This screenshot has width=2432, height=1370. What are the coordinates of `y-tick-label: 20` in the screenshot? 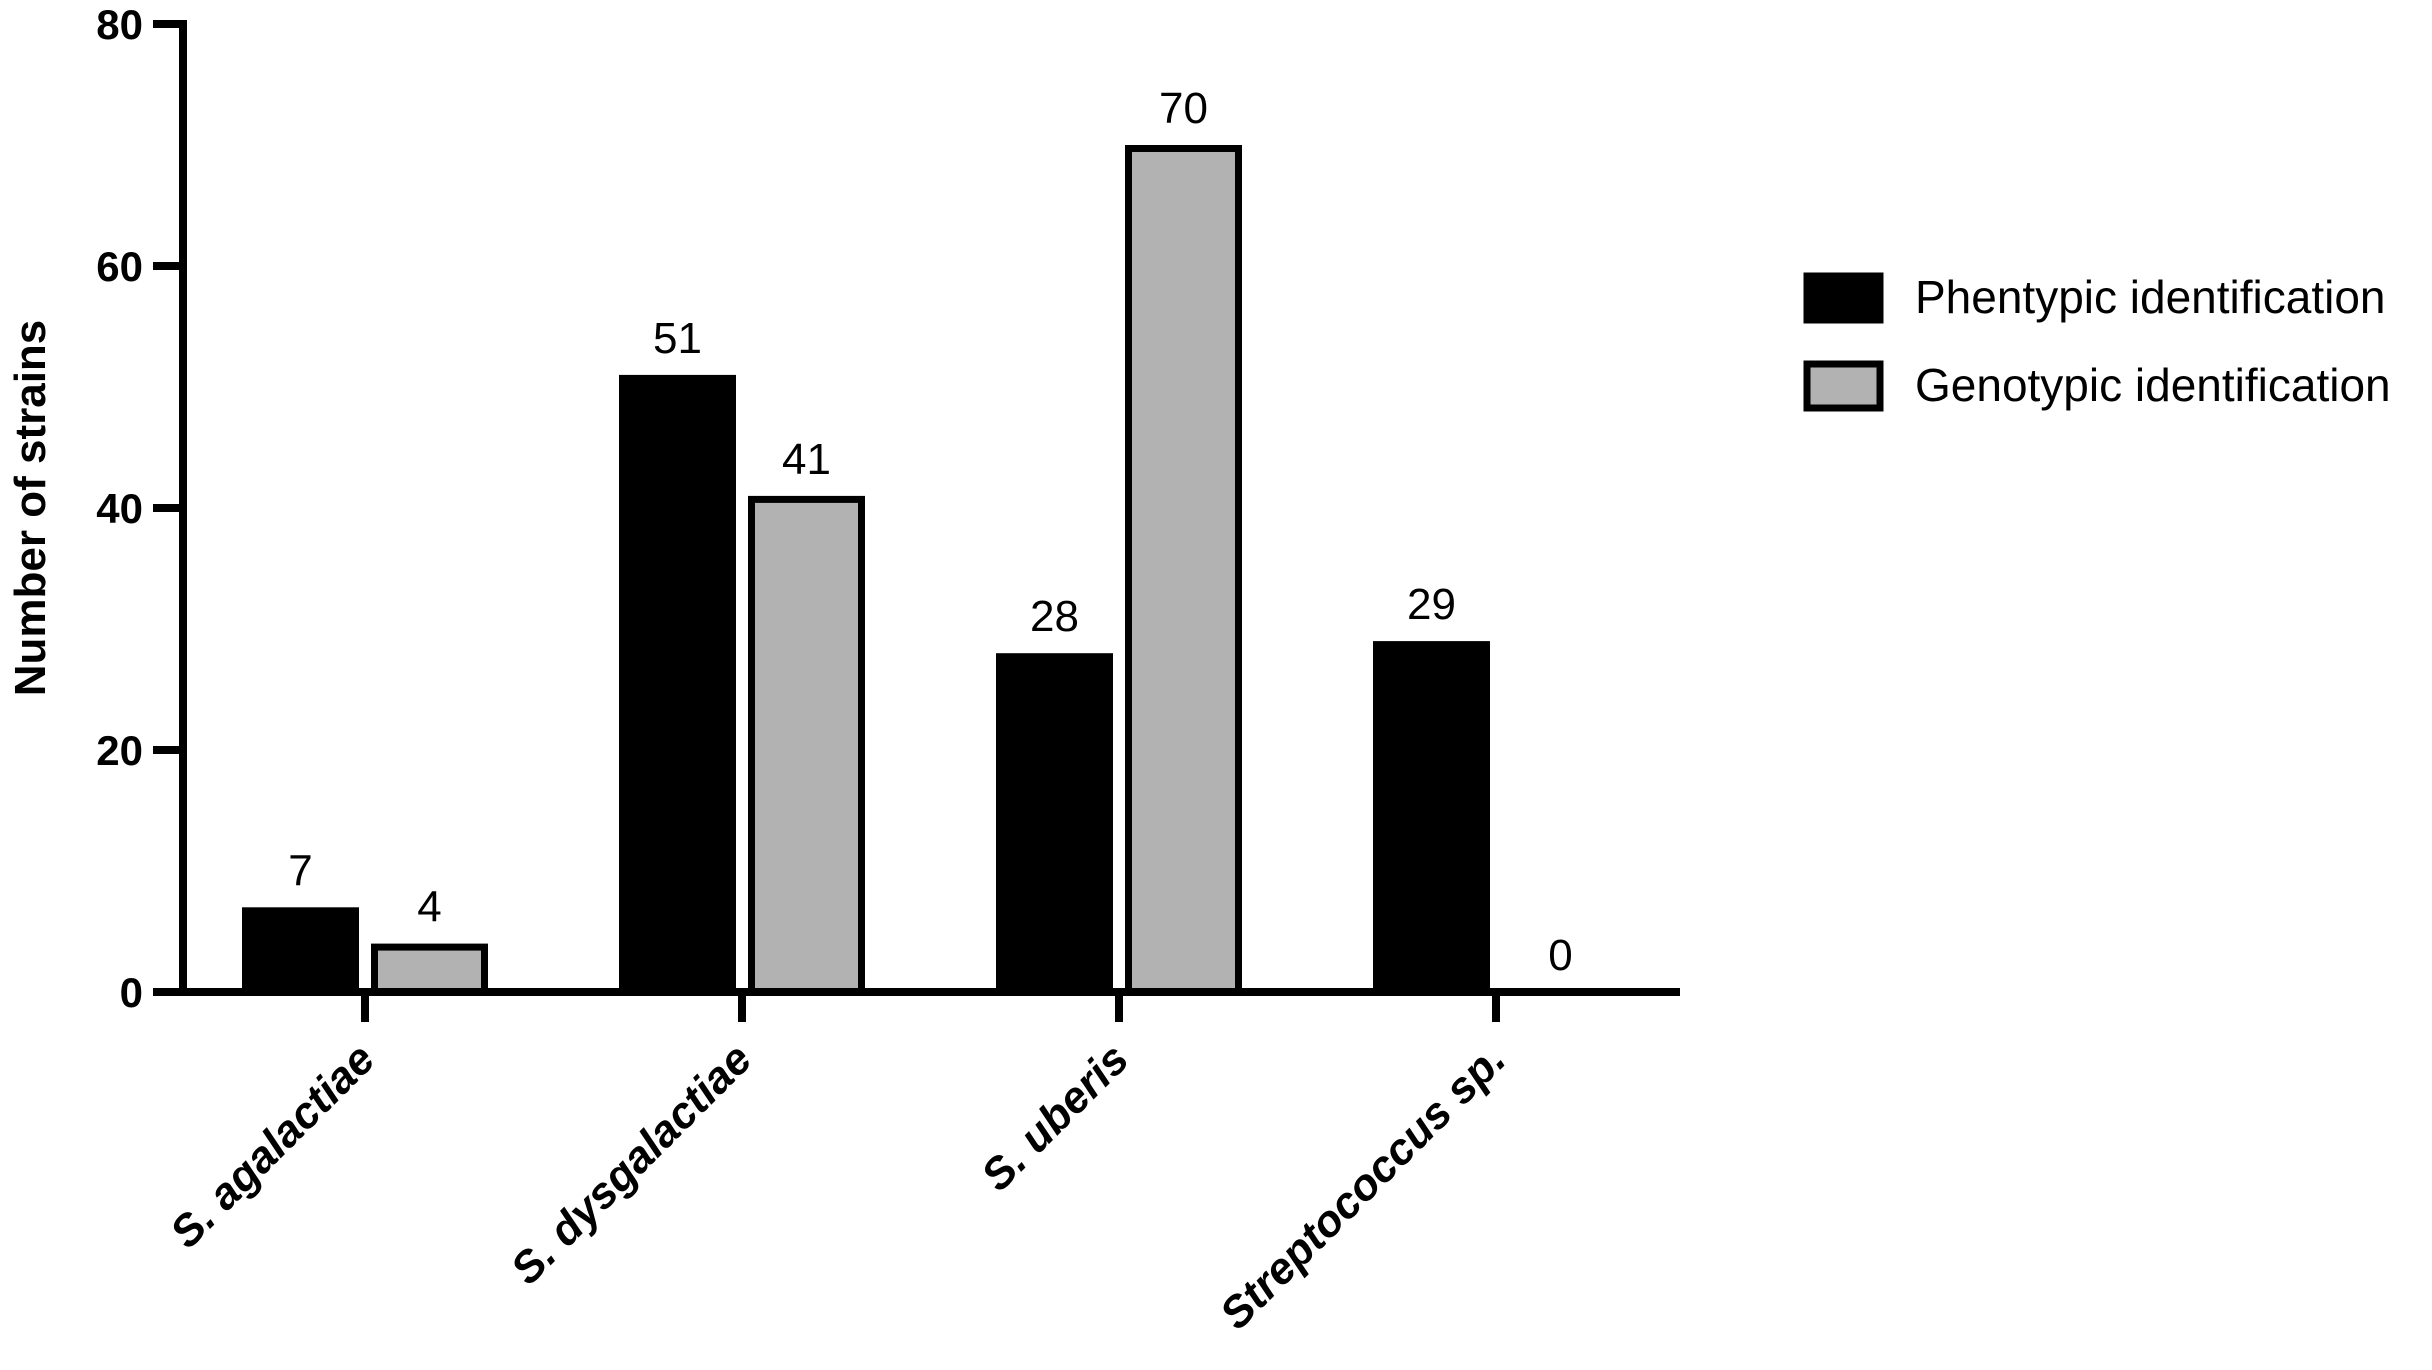 It's located at (119, 750).